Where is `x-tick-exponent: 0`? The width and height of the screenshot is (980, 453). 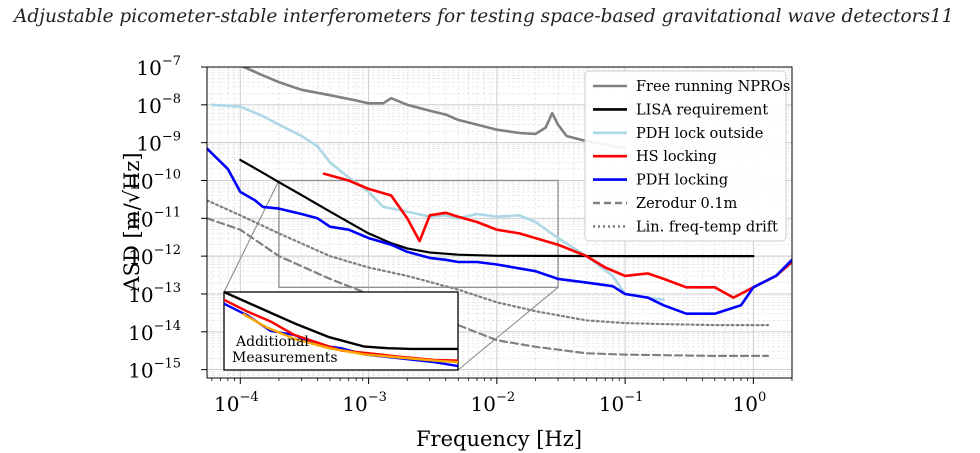
x-tick-exponent: 0 is located at coordinates (762, 397).